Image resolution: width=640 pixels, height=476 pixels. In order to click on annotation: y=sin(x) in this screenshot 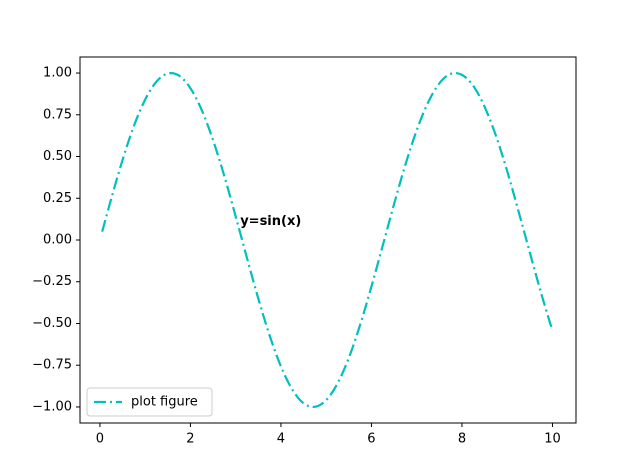, I will do `click(270, 221)`.